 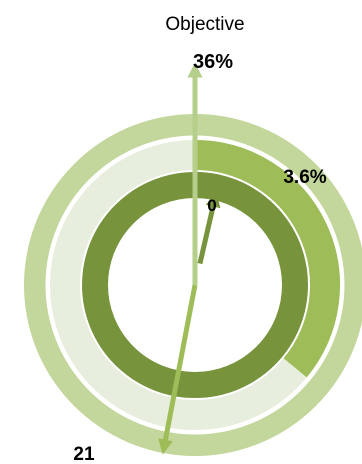 I want to click on objective-label: Objective, so click(x=204, y=24).